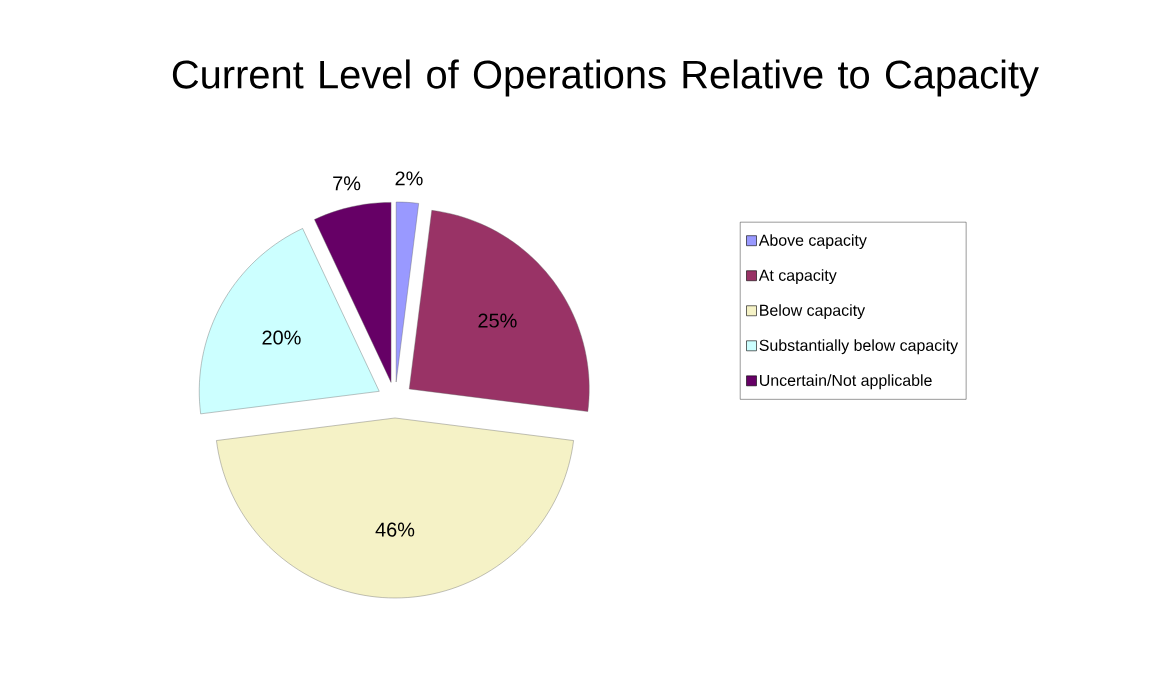 The height and width of the screenshot is (683, 1150). What do you see at coordinates (797, 277) in the screenshot?
I see `legend-label: At capacity` at bounding box center [797, 277].